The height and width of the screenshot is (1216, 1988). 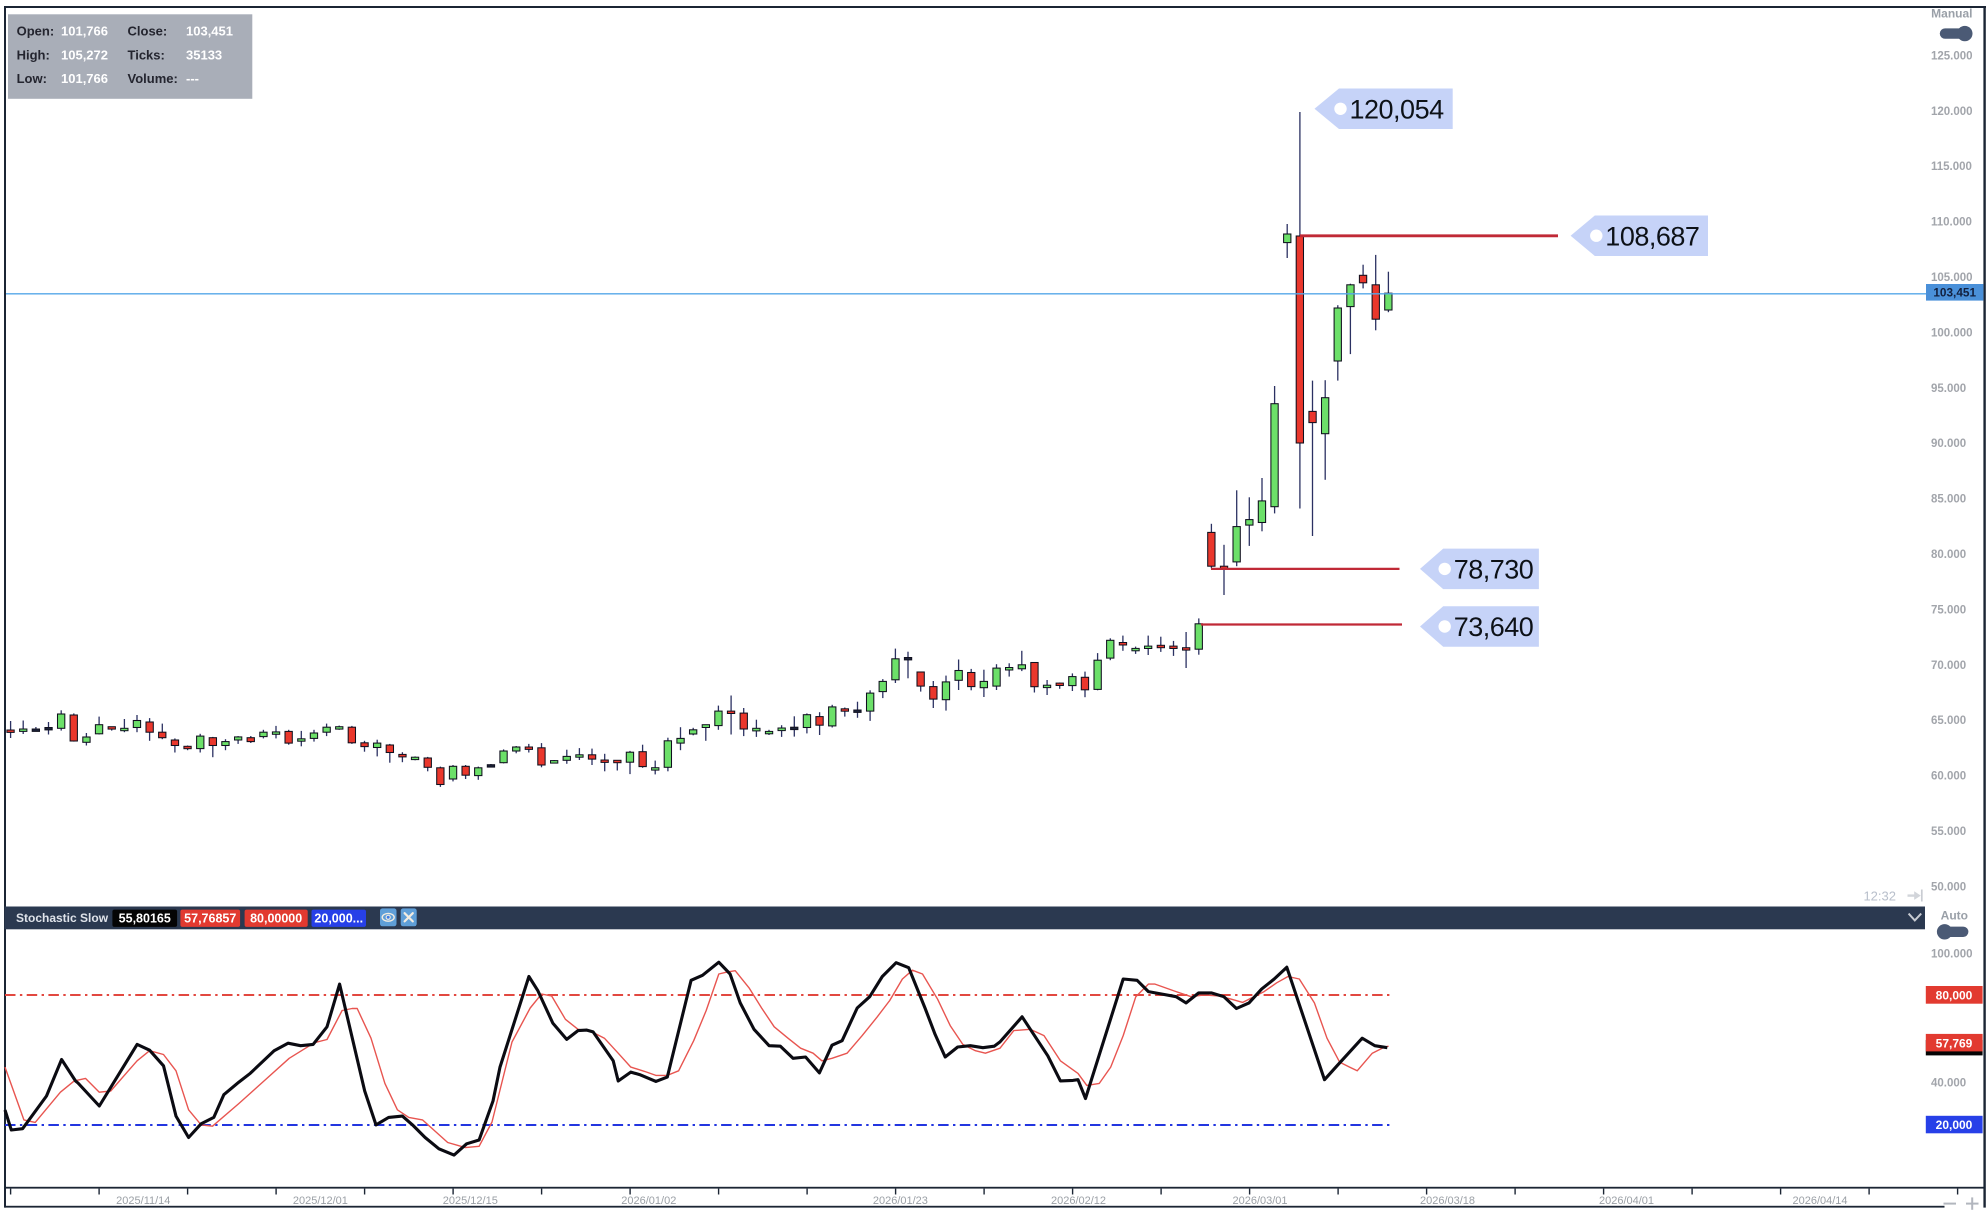 I want to click on svg-text: 65.000, so click(x=1948, y=721).